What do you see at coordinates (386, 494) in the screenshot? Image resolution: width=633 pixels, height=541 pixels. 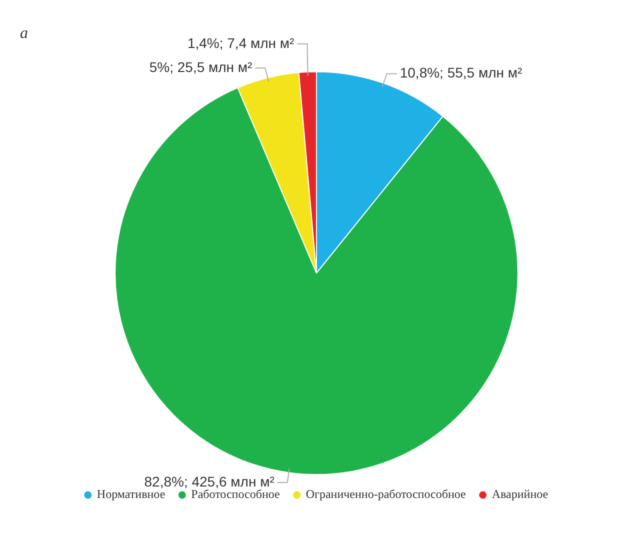 I see `legend-label: Ограниченно-работоспособное` at bounding box center [386, 494].